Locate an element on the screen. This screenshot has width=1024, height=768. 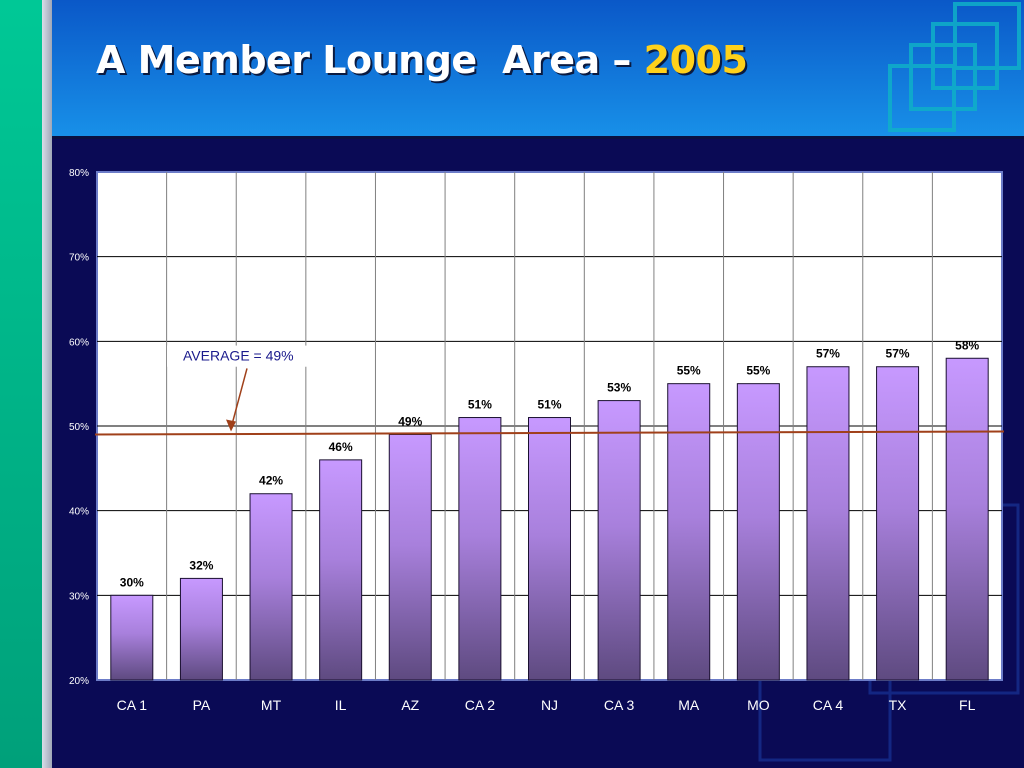
x-tick-label: MO is located at coordinates (758, 705).